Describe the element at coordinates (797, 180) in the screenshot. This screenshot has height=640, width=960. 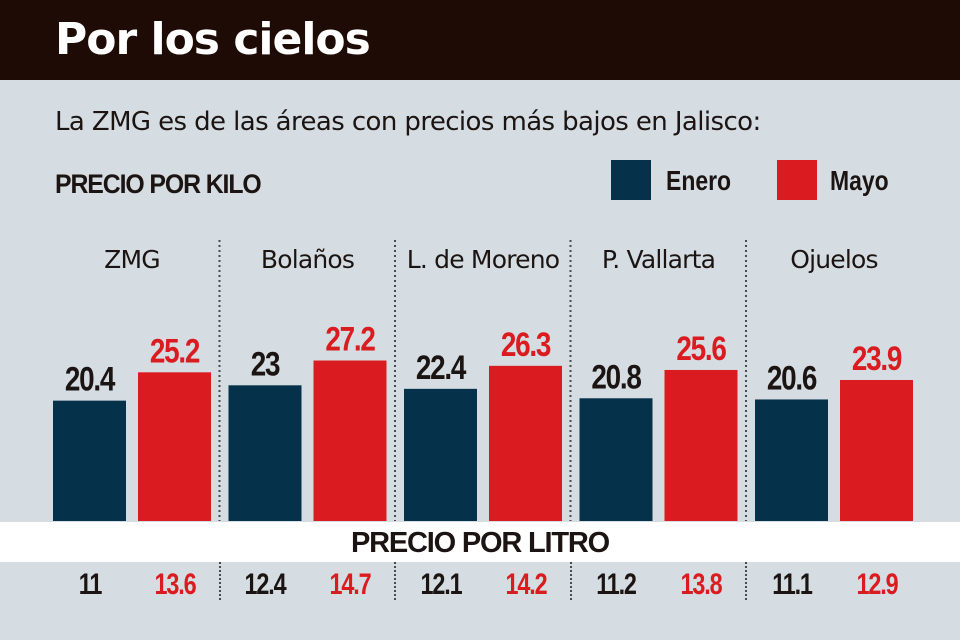
I see `legend-swatch-mayo` at that location.